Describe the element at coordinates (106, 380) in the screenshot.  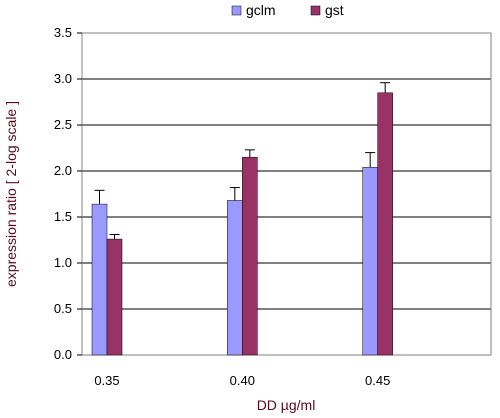
I see `x-tick-label: 0.35` at that location.